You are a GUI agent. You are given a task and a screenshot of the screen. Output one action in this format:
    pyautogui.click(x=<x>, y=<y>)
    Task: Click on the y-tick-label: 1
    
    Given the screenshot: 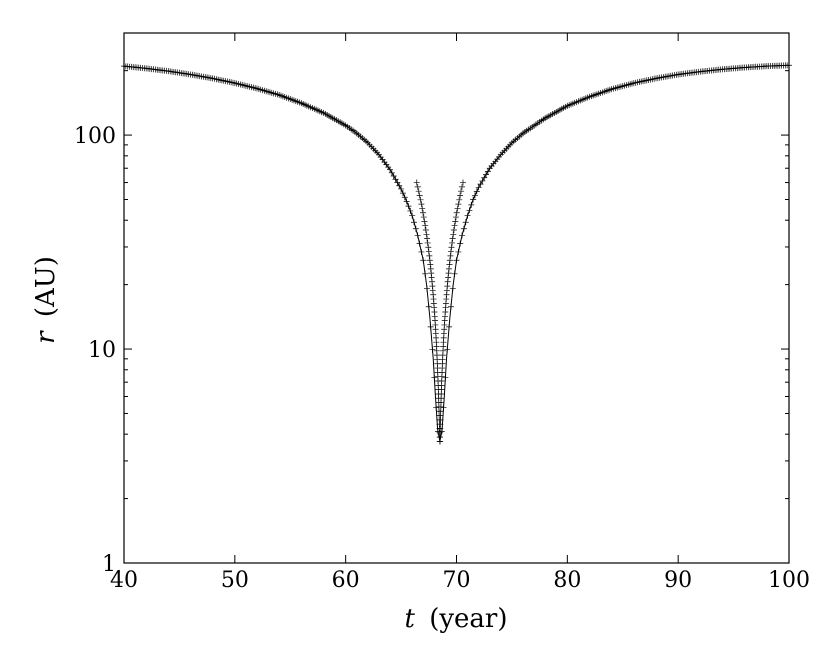 What is the action you would take?
    pyautogui.click(x=109, y=564)
    